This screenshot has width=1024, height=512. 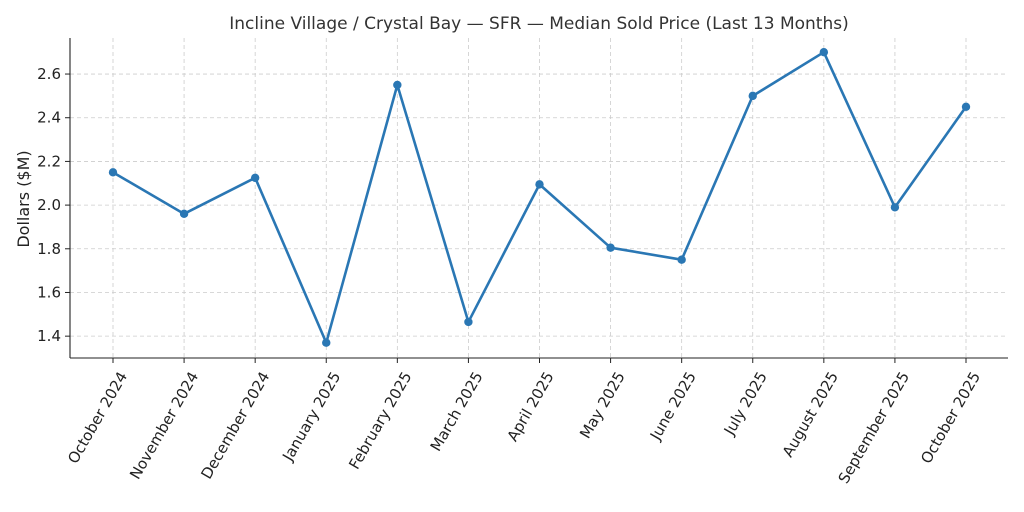 I want to click on y-tick-label: 2.6, so click(x=49, y=74).